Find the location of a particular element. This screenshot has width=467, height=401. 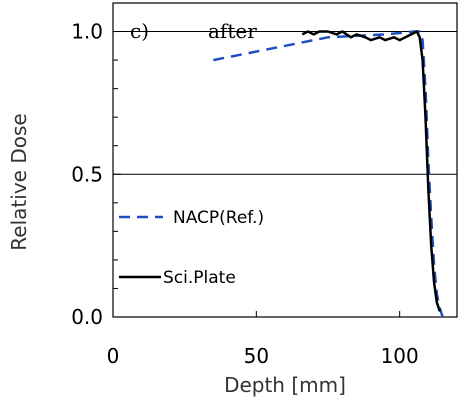

y-tick-label: 0.5 is located at coordinates (87, 174).